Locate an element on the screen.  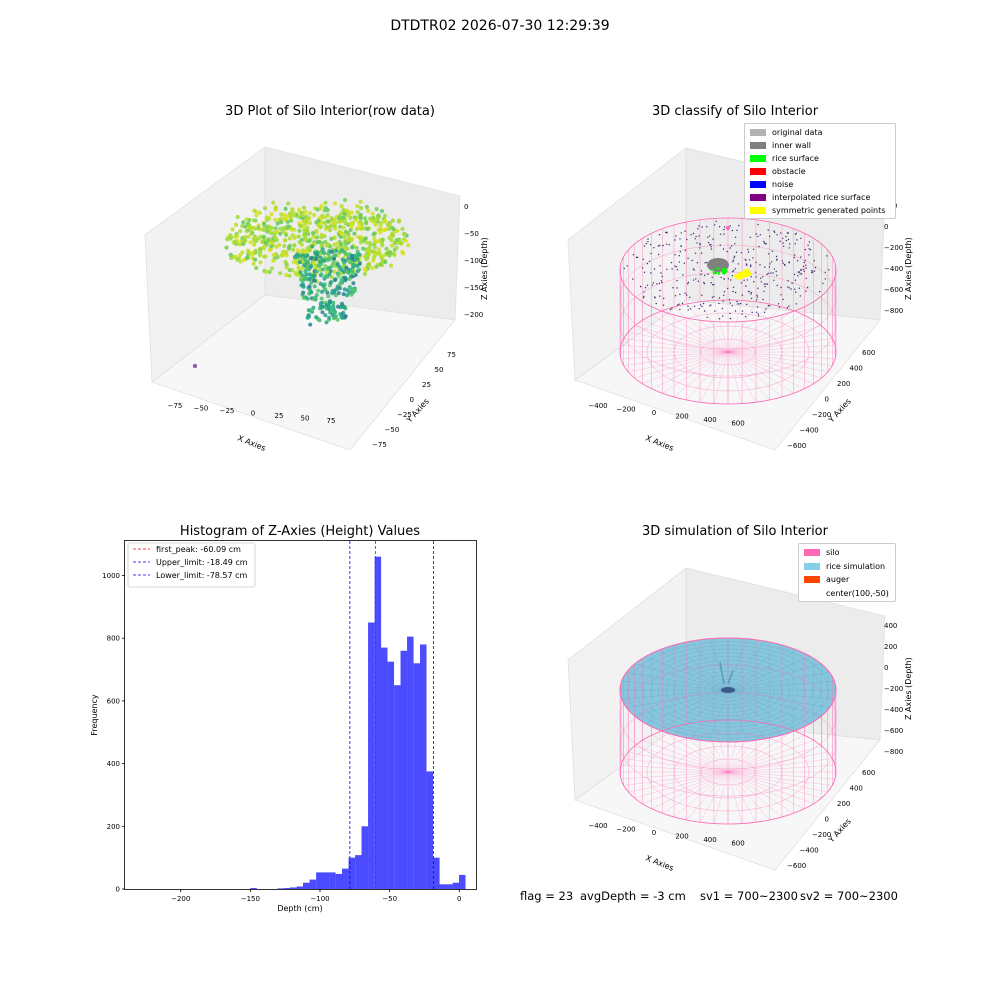
z-tick: −200 is located at coordinates (893, 248).